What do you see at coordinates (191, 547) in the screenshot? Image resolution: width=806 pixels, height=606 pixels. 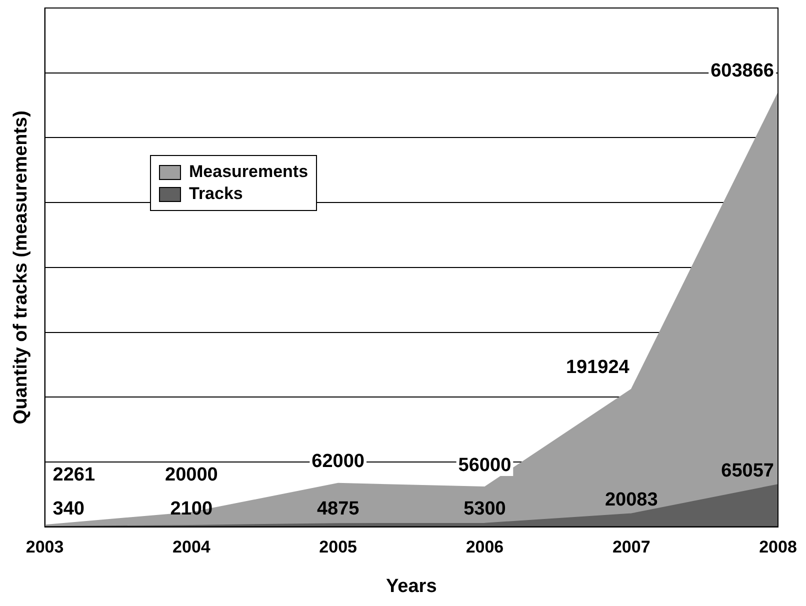 I see `x-tick-label: 2004` at bounding box center [191, 547].